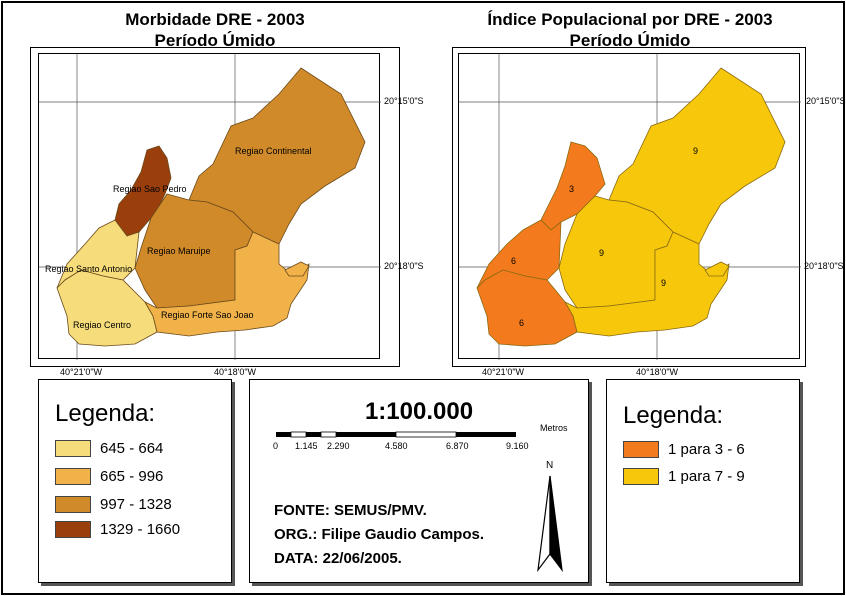 The image size is (846, 596). What do you see at coordinates (273, 151) in the screenshot?
I see `label-continental: Regiao Continental` at bounding box center [273, 151].